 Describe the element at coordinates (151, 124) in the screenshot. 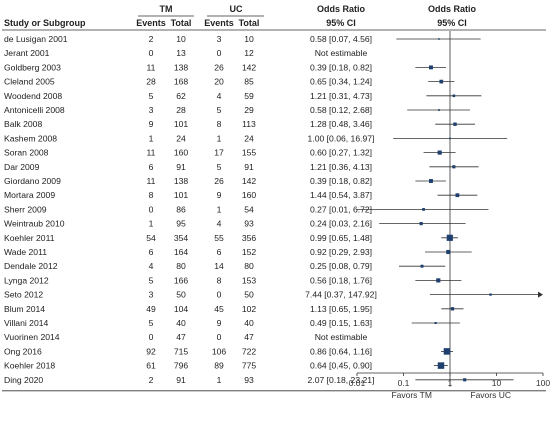

I see `tm-events: 9` at that location.